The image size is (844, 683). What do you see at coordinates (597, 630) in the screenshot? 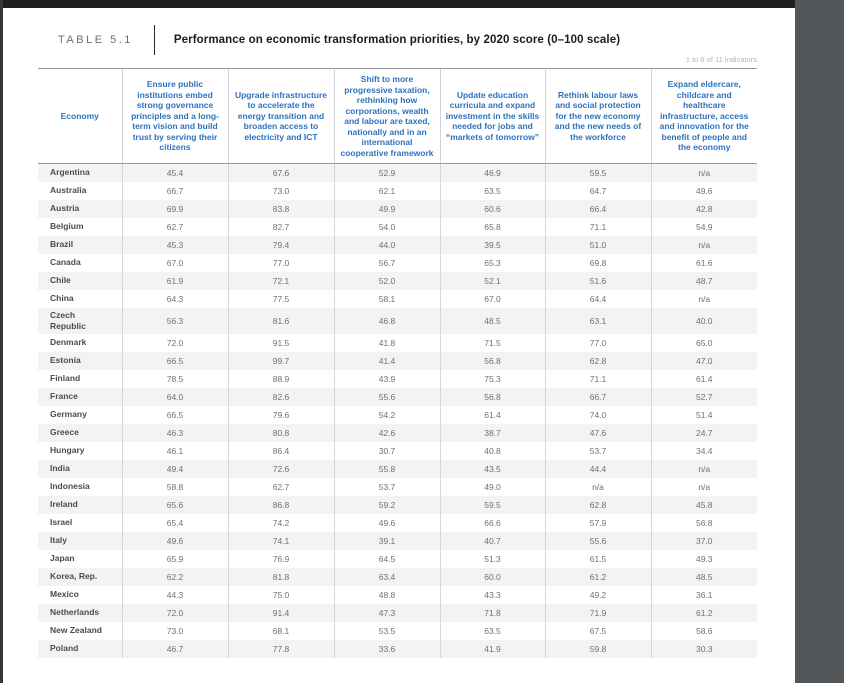
I see `score-cell: 67.5` at bounding box center [597, 630].